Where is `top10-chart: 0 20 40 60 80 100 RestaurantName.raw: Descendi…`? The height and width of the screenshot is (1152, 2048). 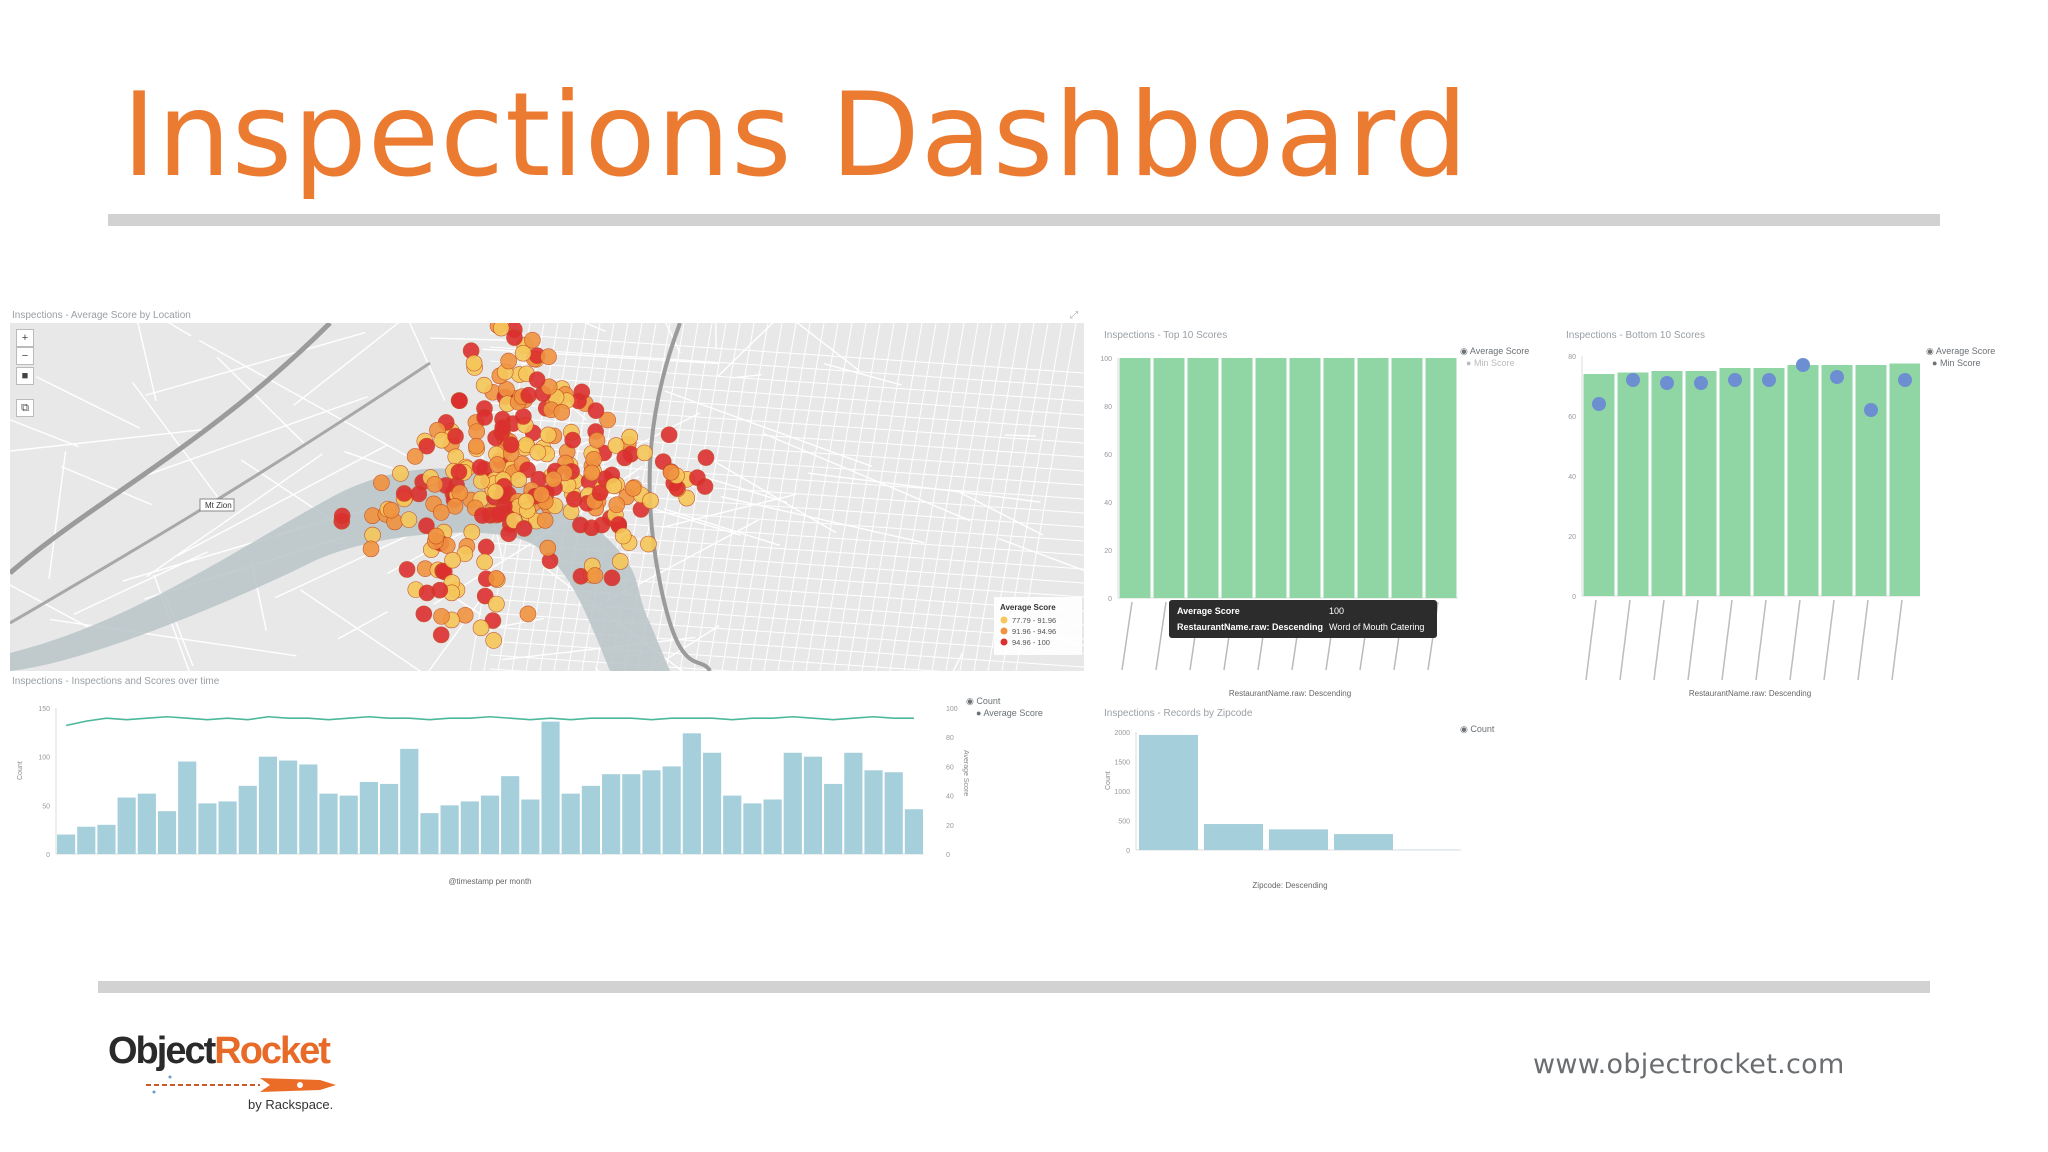 top10-chart: 0 20 40 60 80 100 RestaurantName.raw: Descendi… is located at coordinates (1300, 525).